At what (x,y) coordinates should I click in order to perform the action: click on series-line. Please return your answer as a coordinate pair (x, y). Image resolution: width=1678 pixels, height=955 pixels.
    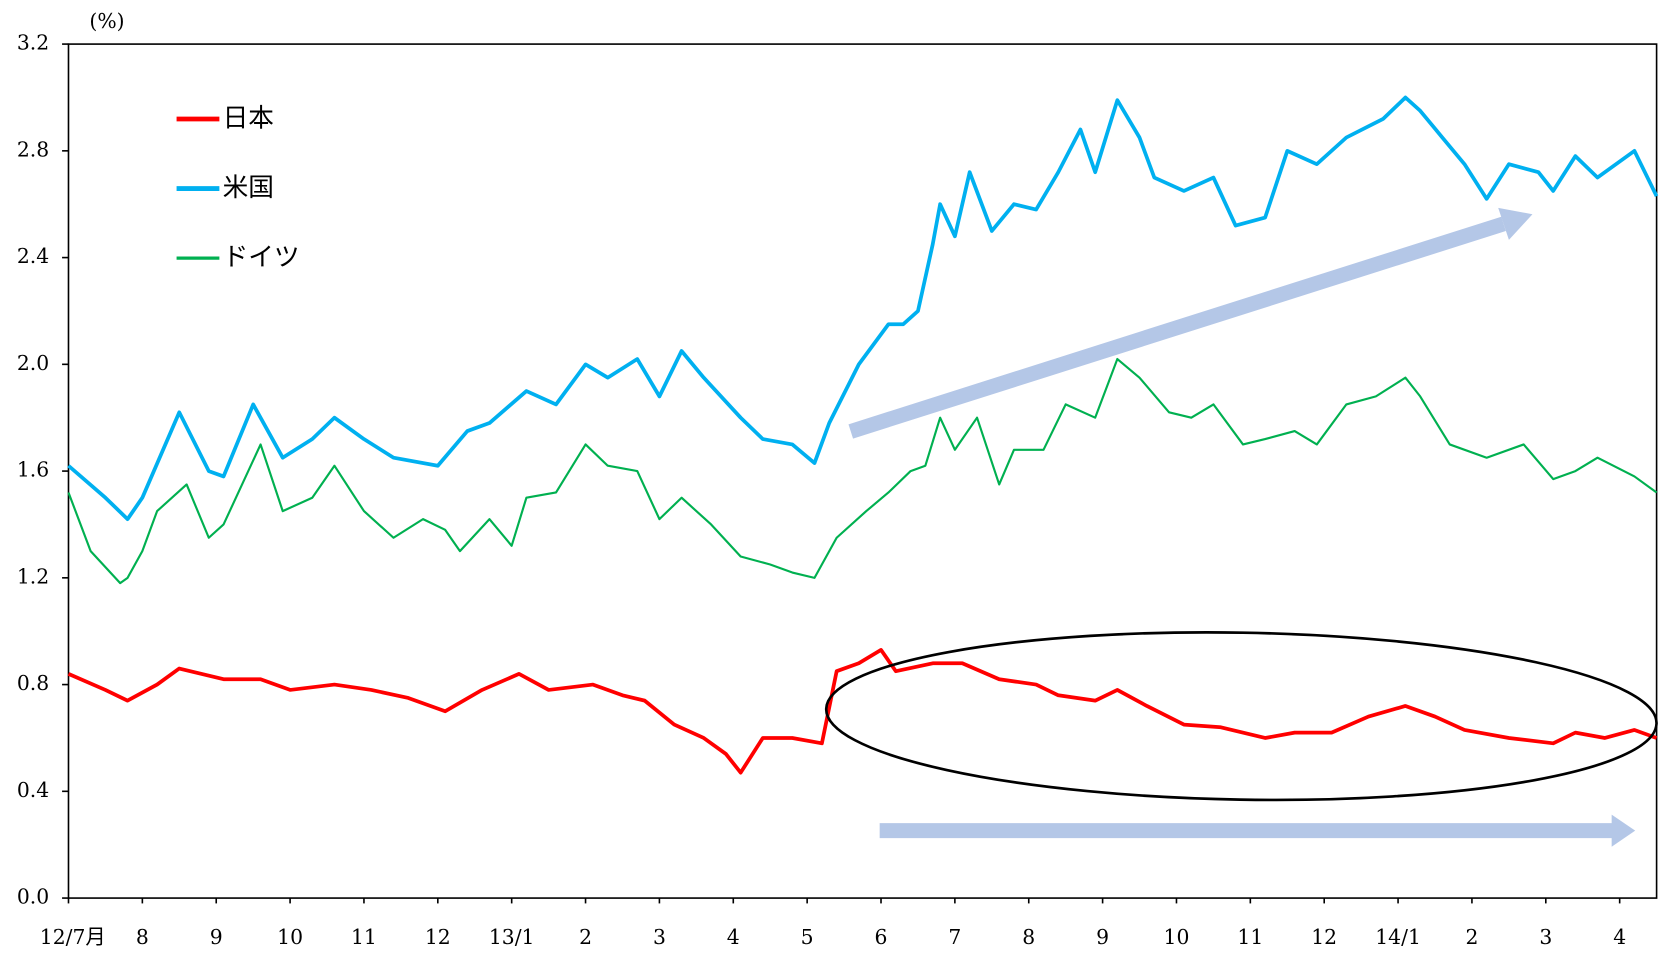
    Looking at the image, I should click on (862, 711).